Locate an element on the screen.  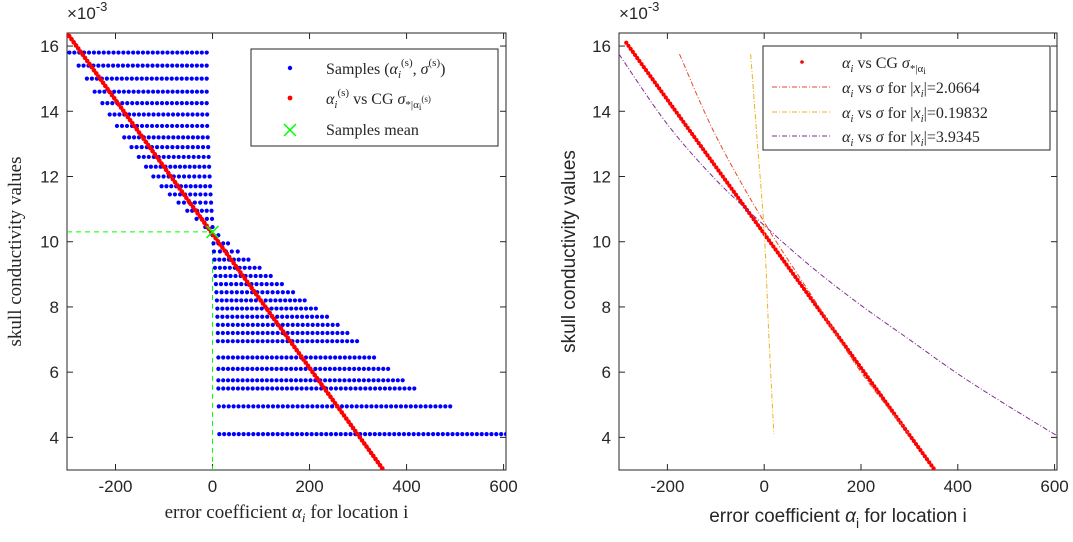
y-tick-label: 4 is located at coordinates (606, 437).